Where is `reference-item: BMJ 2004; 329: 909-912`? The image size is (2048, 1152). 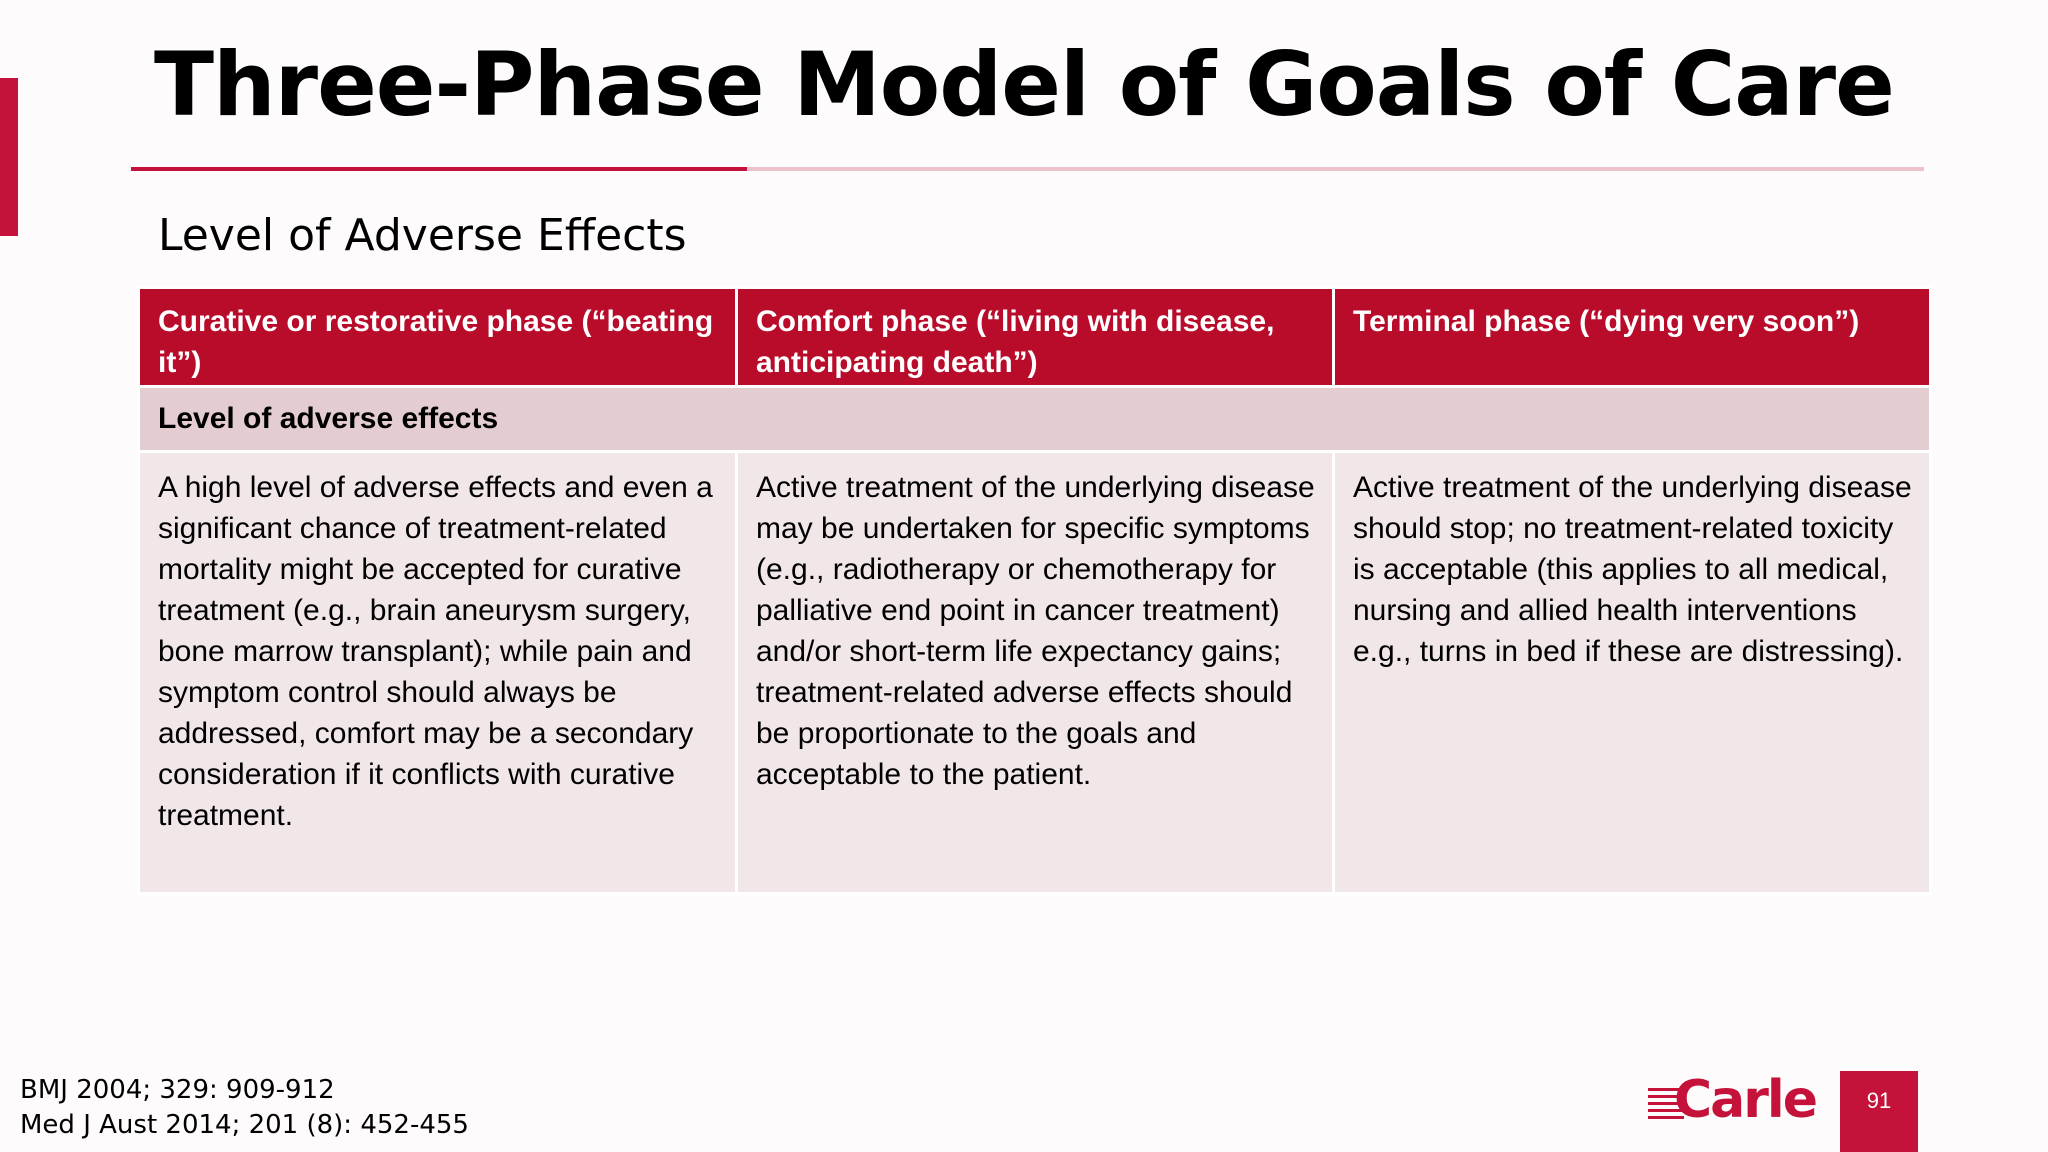
reference-item: BMJ 2004; 329: 909-912 is located at coordinates (177, 1090).